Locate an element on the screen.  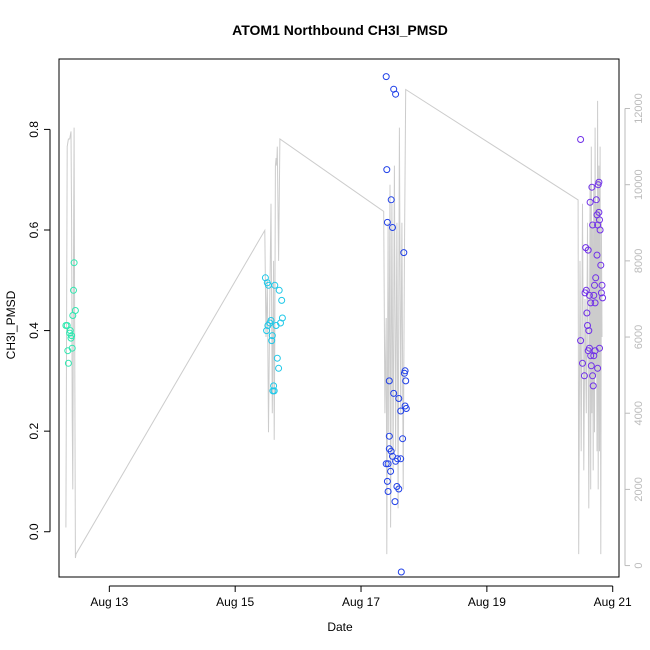
y-tick-label: 0.2 is located at coordinates (34, 430).